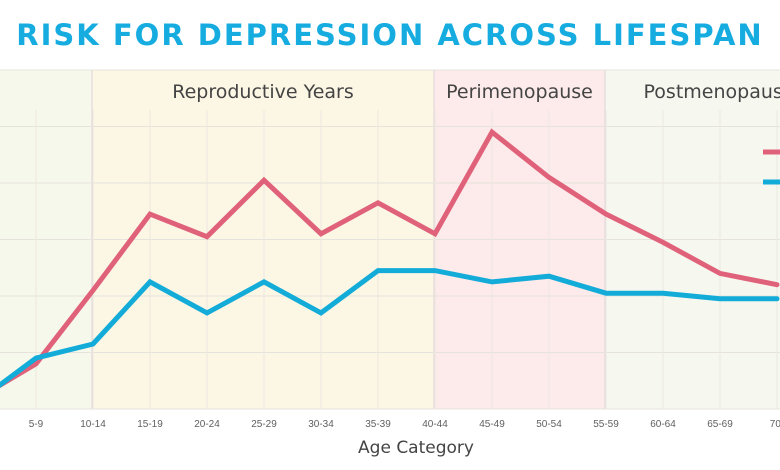 The image size is (780, 470). I want to click on x-axis-label: Age Category, so click(416, 448).